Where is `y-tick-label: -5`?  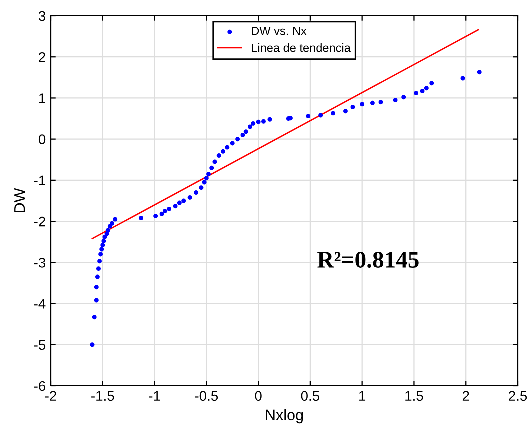
y-tick-label: -5 is located at coordinates (40, 345).